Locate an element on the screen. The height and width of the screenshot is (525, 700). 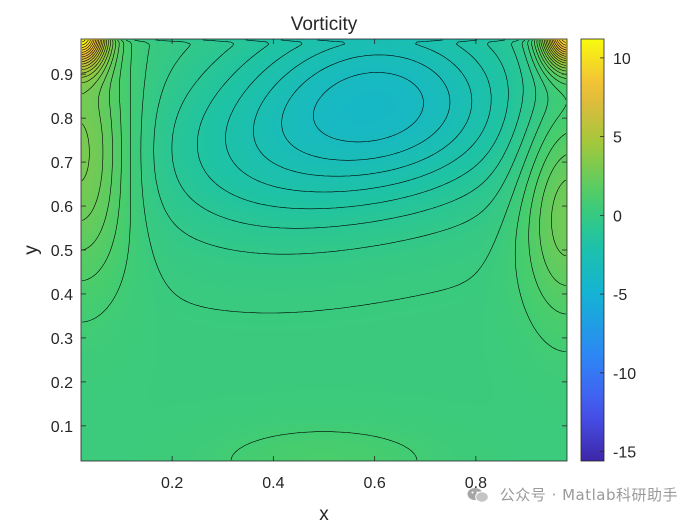
wechat-icon is located at coordinates (478, 495).